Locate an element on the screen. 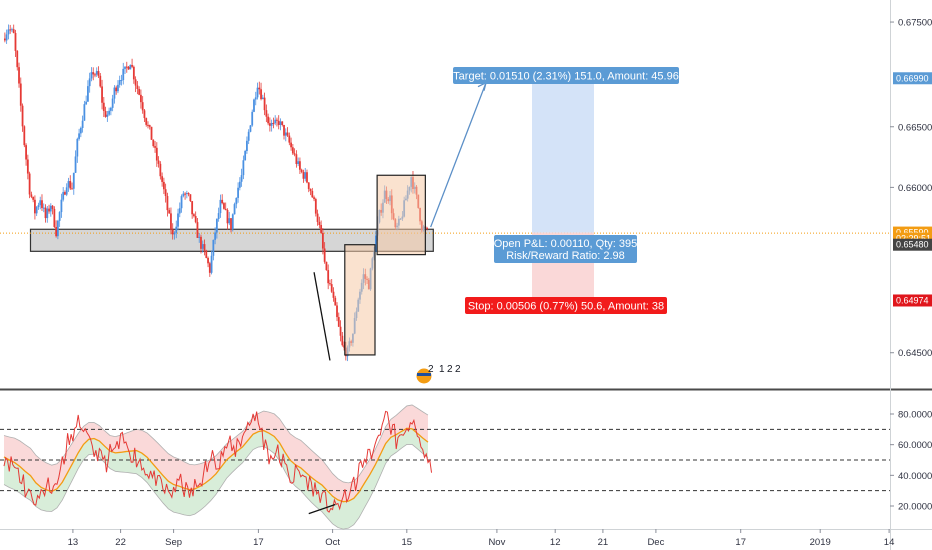 The image size is (932, 550). oscillator-axis: 80.0000 60.0000 40.0000 20.0000 is located at coordinates (911, 461).